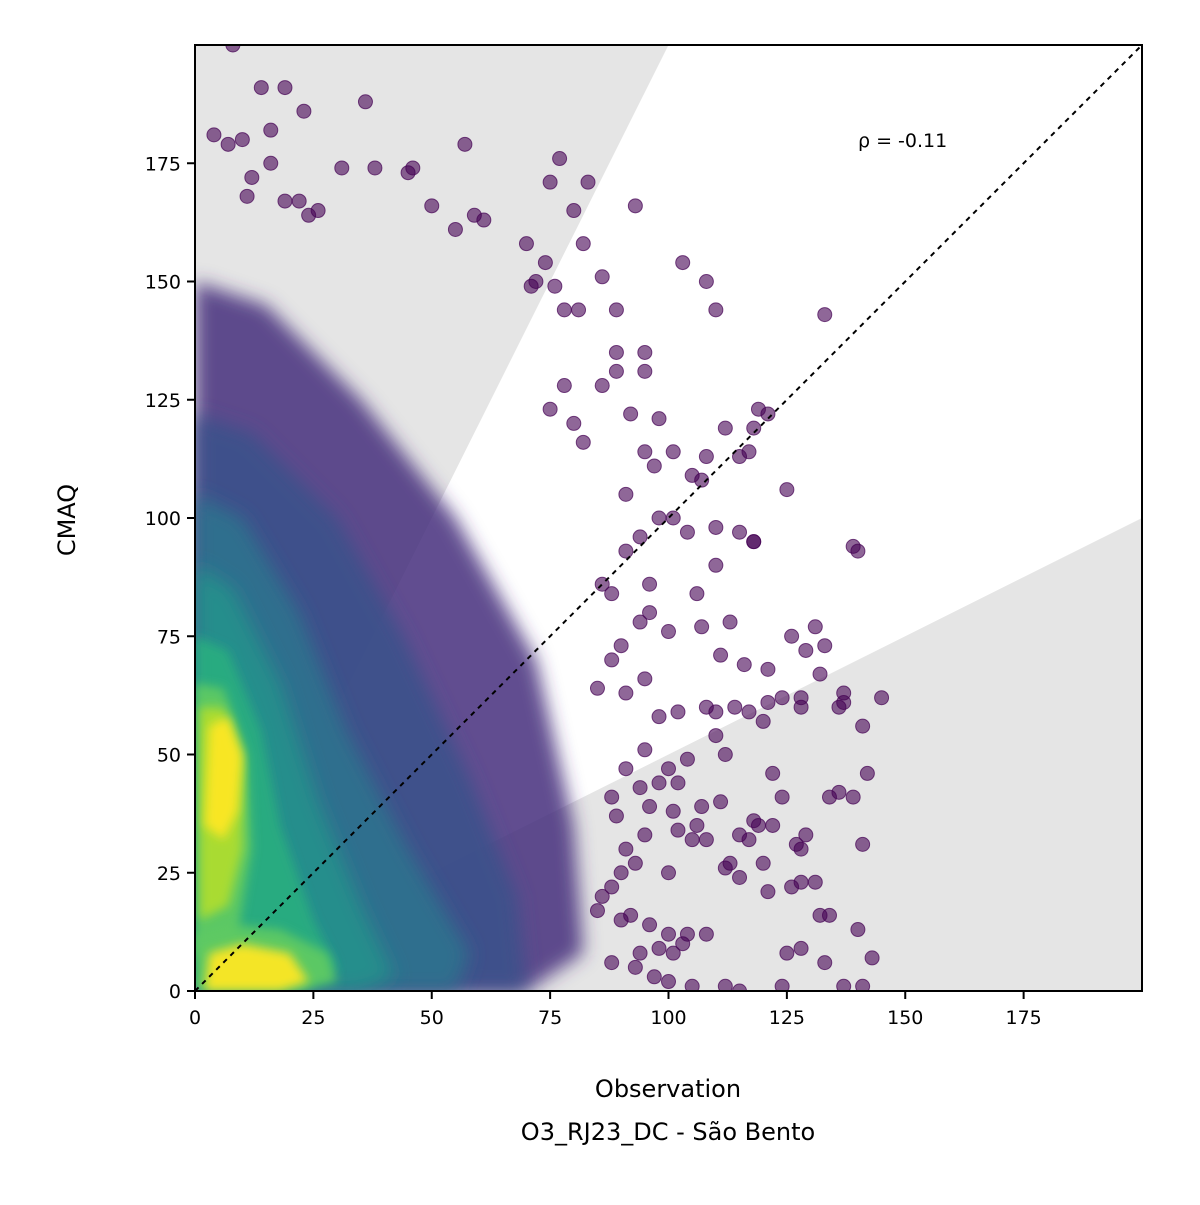  What do you see at coordinates (163, 283) in the screenshot?
I see `y-tick-label: 150` at bounding box center [163, 283].